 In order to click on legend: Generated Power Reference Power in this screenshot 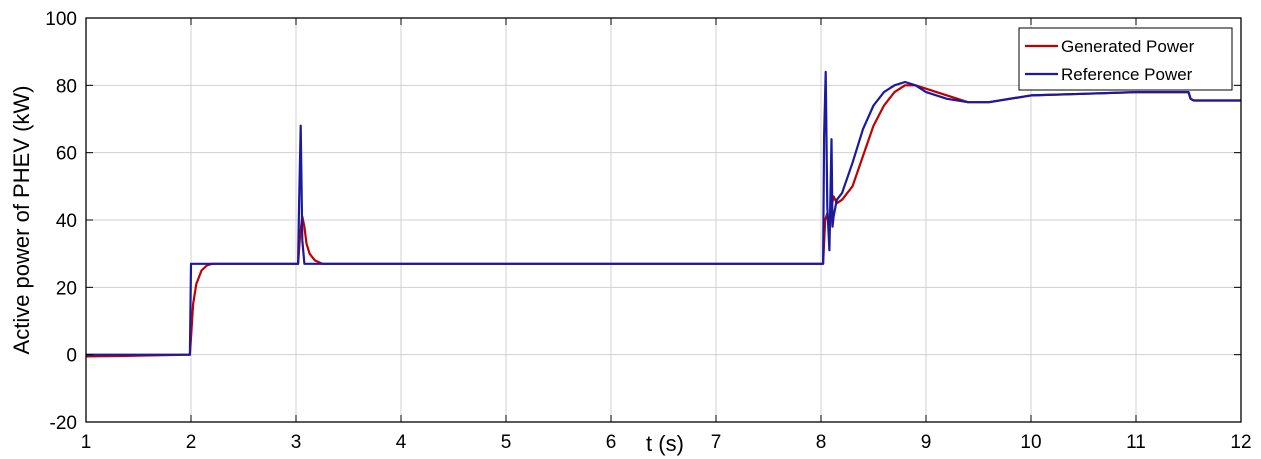, I will do `click(1125, 59)`.